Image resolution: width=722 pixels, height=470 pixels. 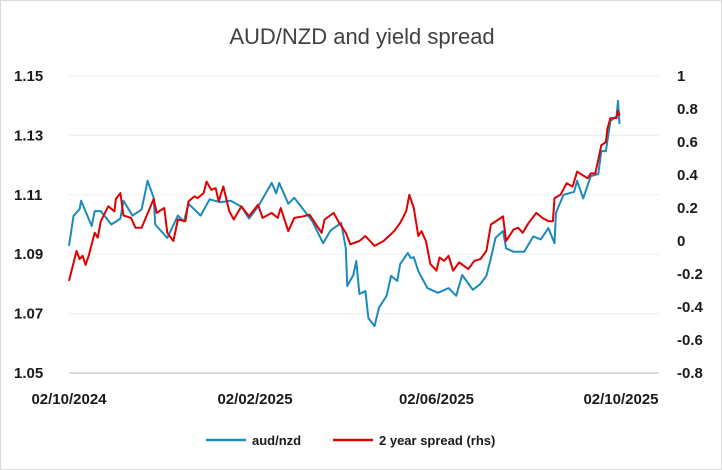 I want to click on x-tick-label: 02/02/2025, so click(x=254, y=399).